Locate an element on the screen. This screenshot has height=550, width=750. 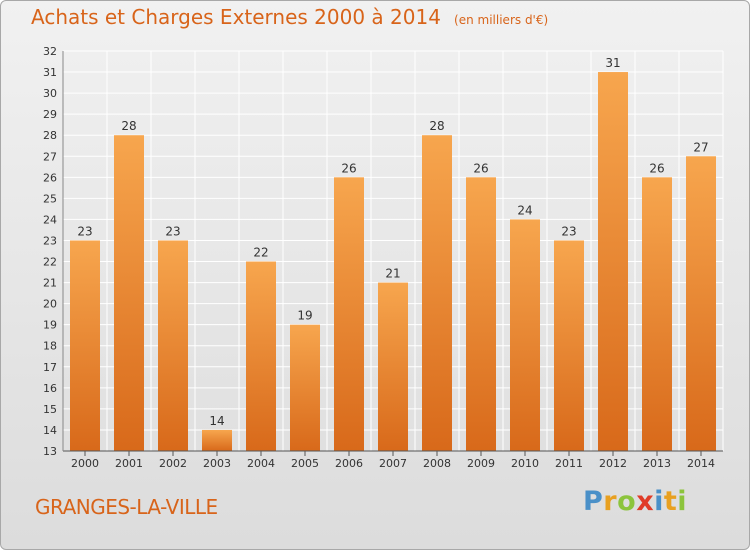
y-tick-label: 31 is located at coordinates (50, 72).